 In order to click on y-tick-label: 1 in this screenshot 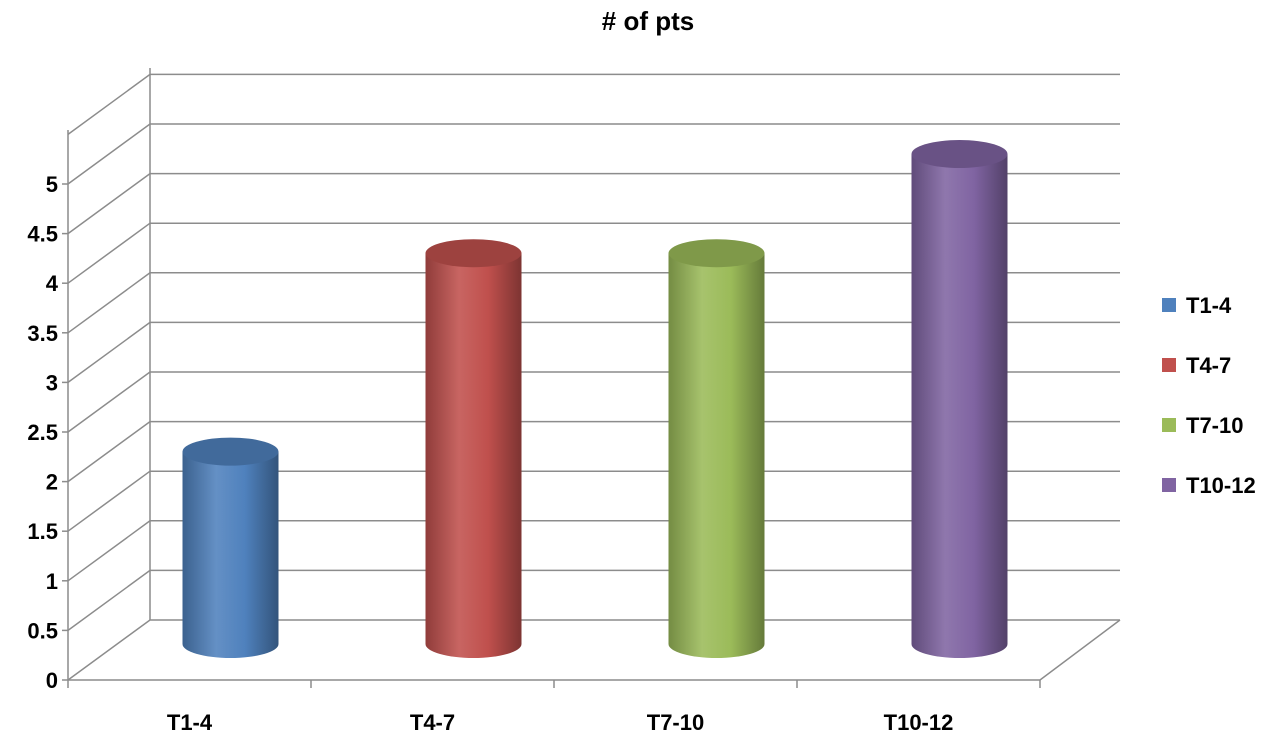, I will do `click(52, 581)`.